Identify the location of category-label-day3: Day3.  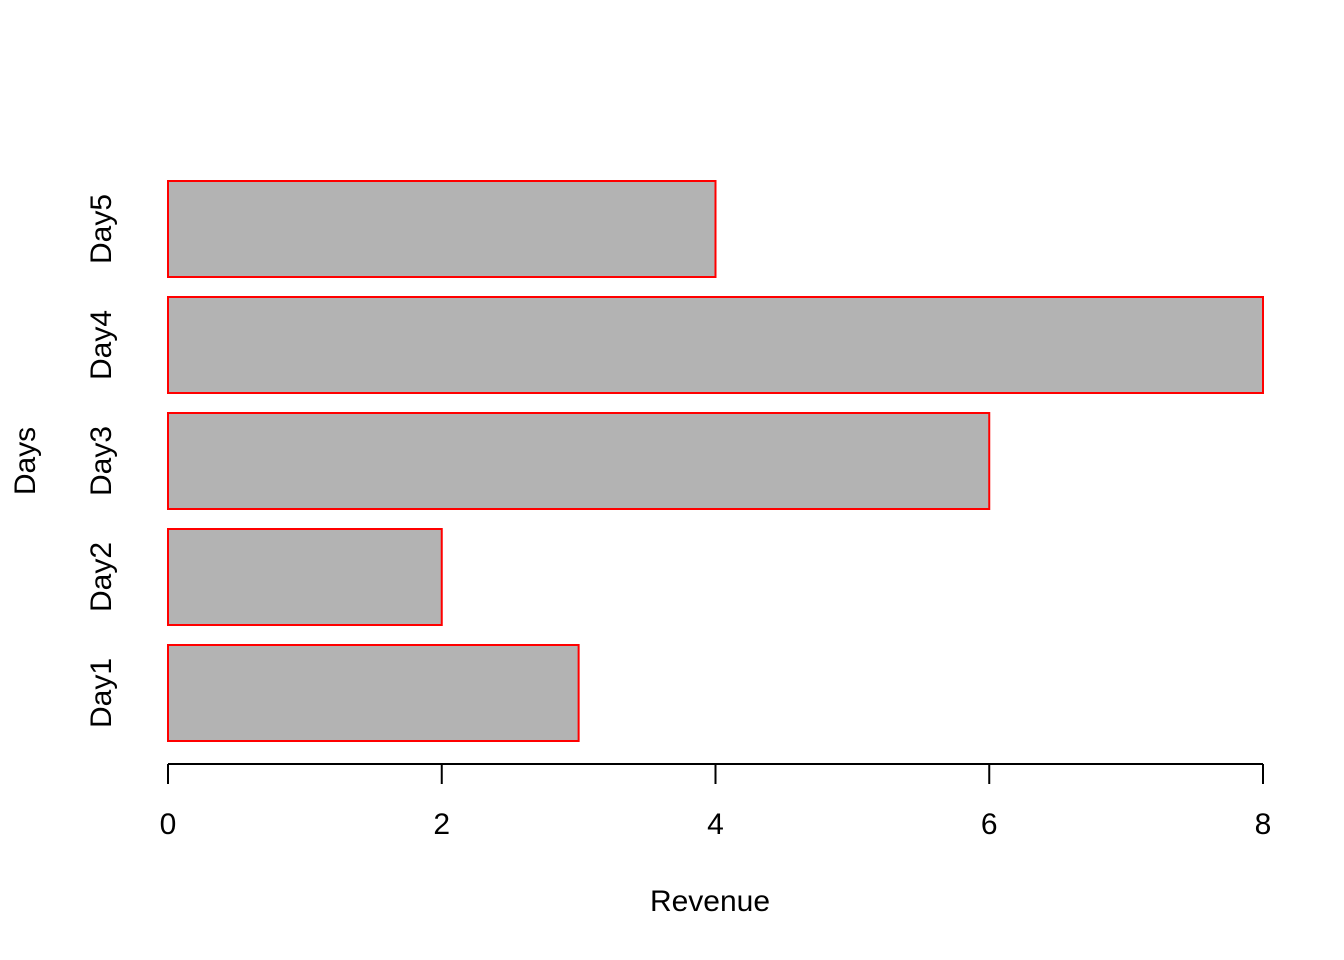
(101, 461).